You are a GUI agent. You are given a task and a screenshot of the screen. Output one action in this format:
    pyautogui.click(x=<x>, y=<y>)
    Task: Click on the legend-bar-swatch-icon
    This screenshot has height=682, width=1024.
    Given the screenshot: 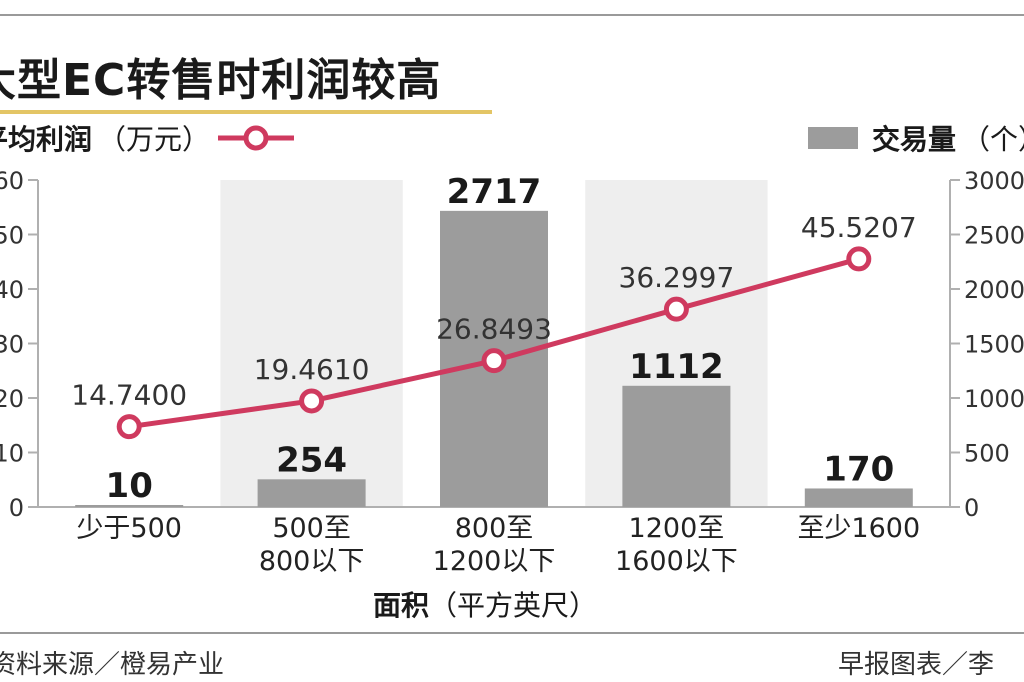 What is the action you would take?
    pyautogui.click(x=833, y=138)
    